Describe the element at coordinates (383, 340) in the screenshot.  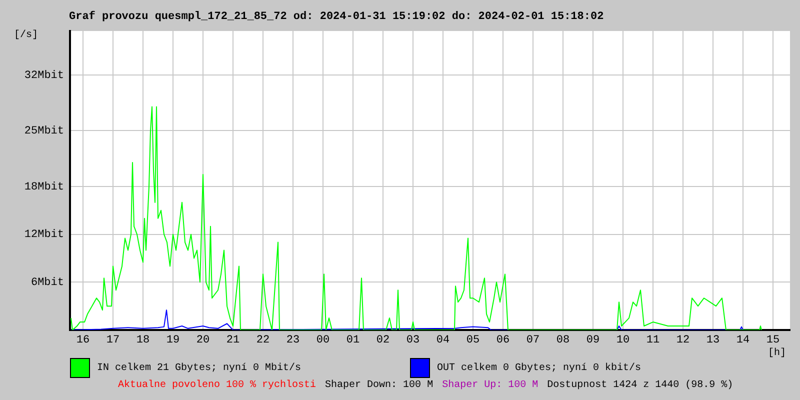
I see `x-tick-label: 02` at that location.